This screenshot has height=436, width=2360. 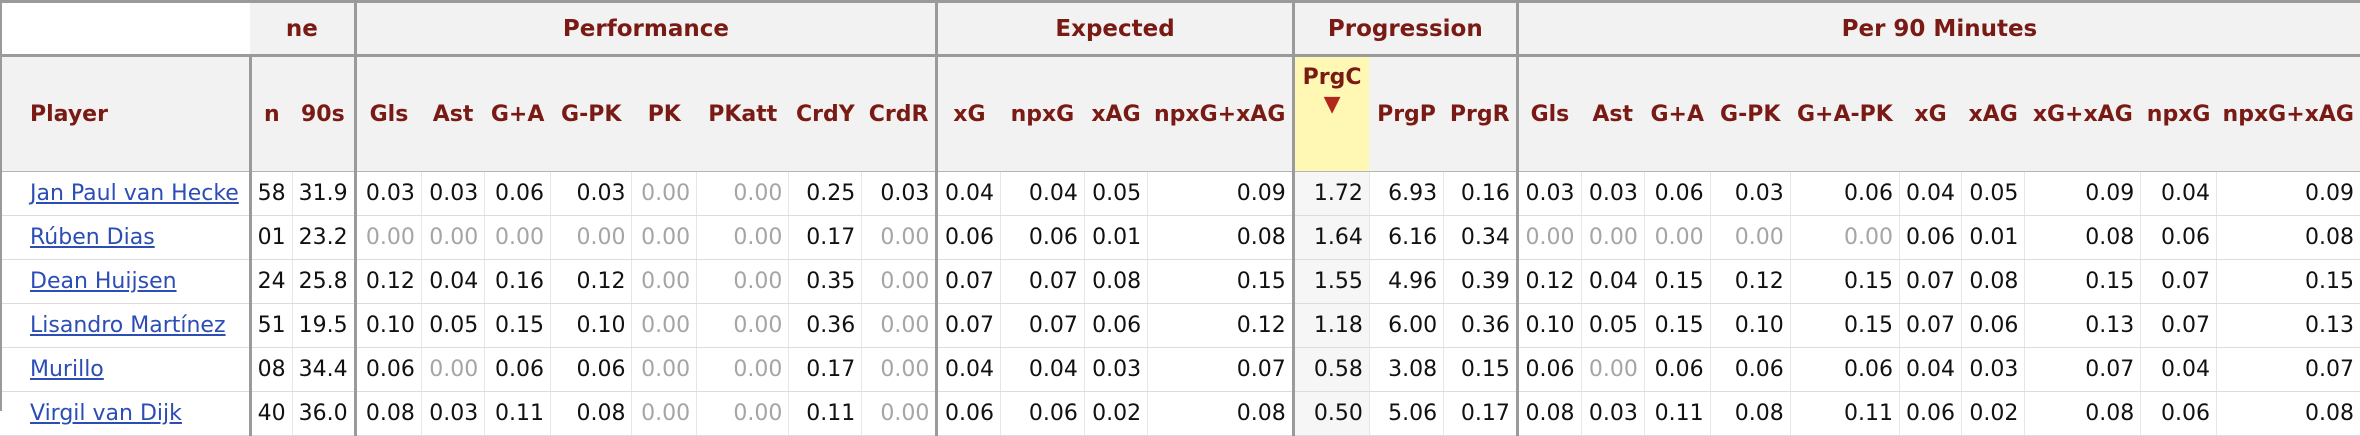 What do you see at coordinates (742, 113) in the screenshot?
I see `col-pkatt: PKatt` at bounding box center [742, 113].